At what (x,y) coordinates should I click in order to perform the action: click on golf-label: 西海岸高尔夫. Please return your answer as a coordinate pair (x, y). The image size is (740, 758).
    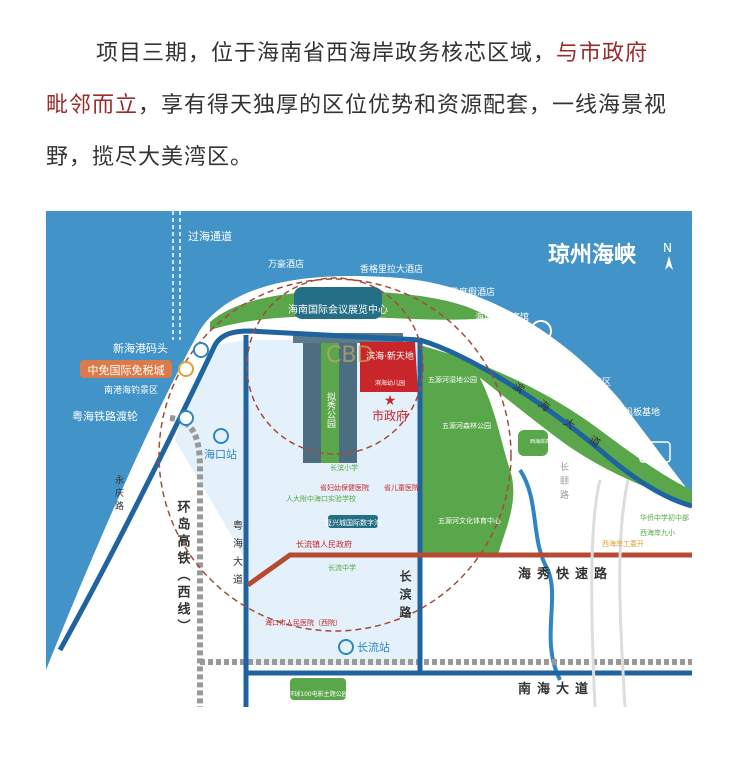
    Looking at the image, I should click on (545, 441).